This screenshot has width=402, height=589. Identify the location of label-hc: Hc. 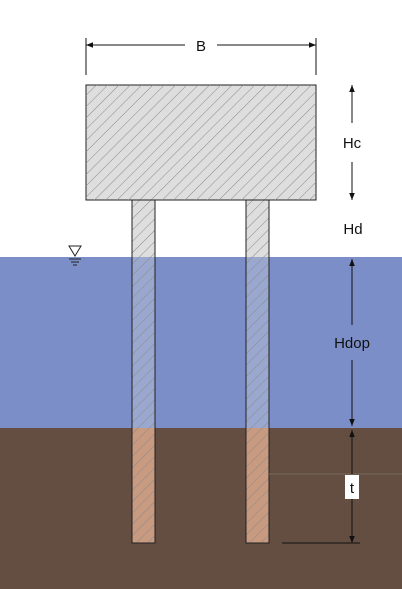
(352, 143).